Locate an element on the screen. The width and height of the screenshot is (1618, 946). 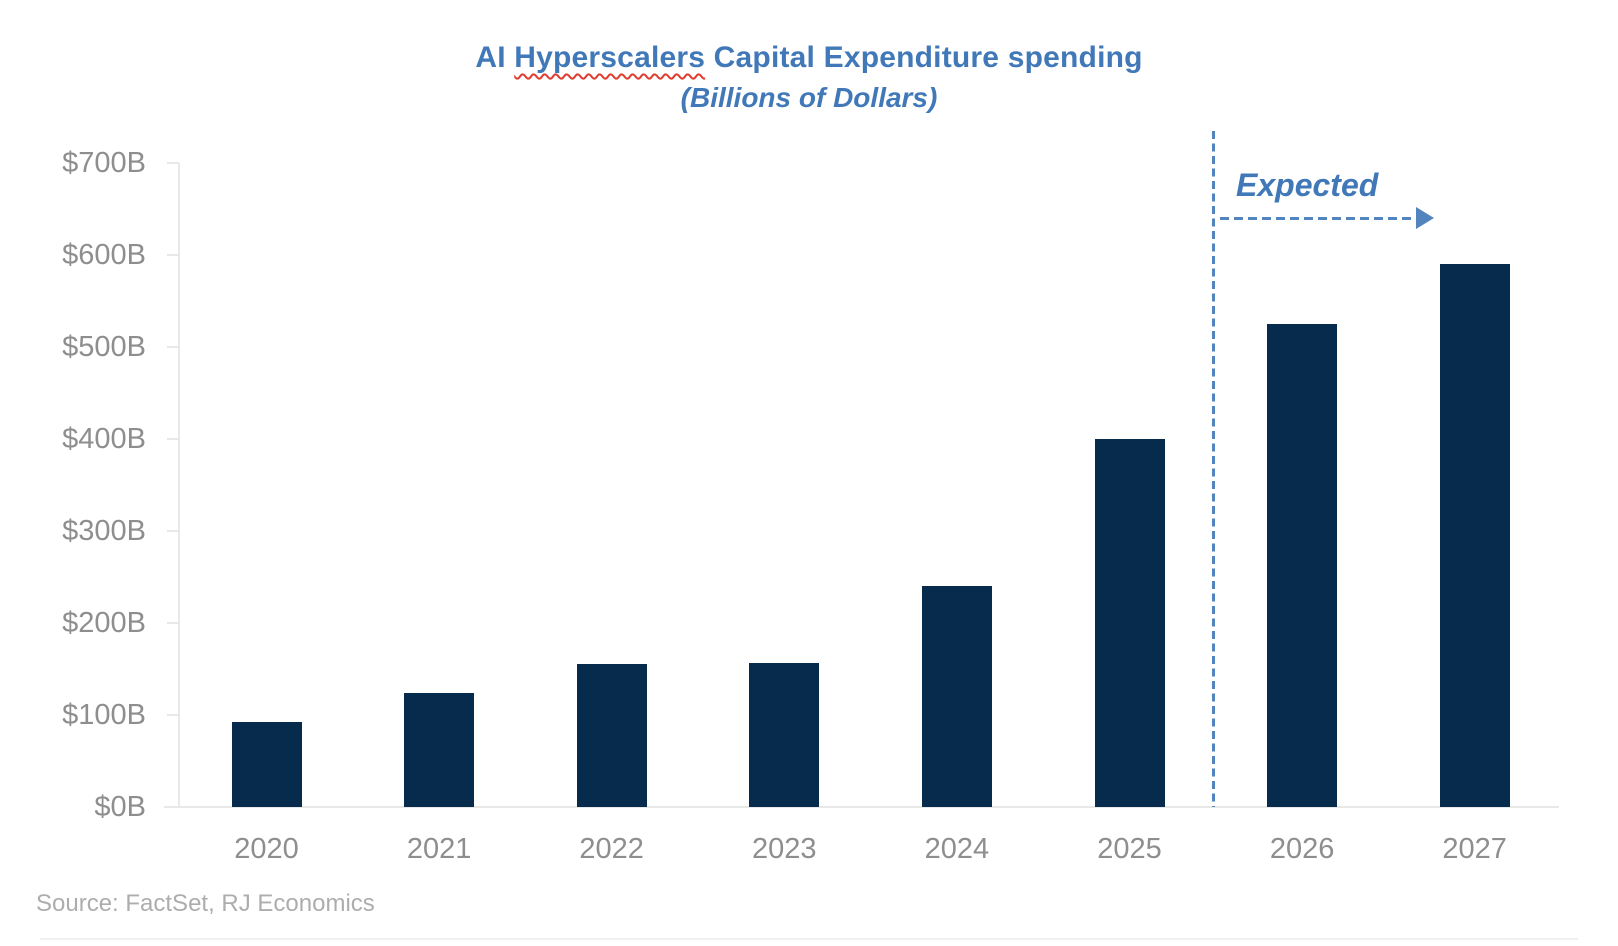
bar-2023 is located at coordinates (784, 735).